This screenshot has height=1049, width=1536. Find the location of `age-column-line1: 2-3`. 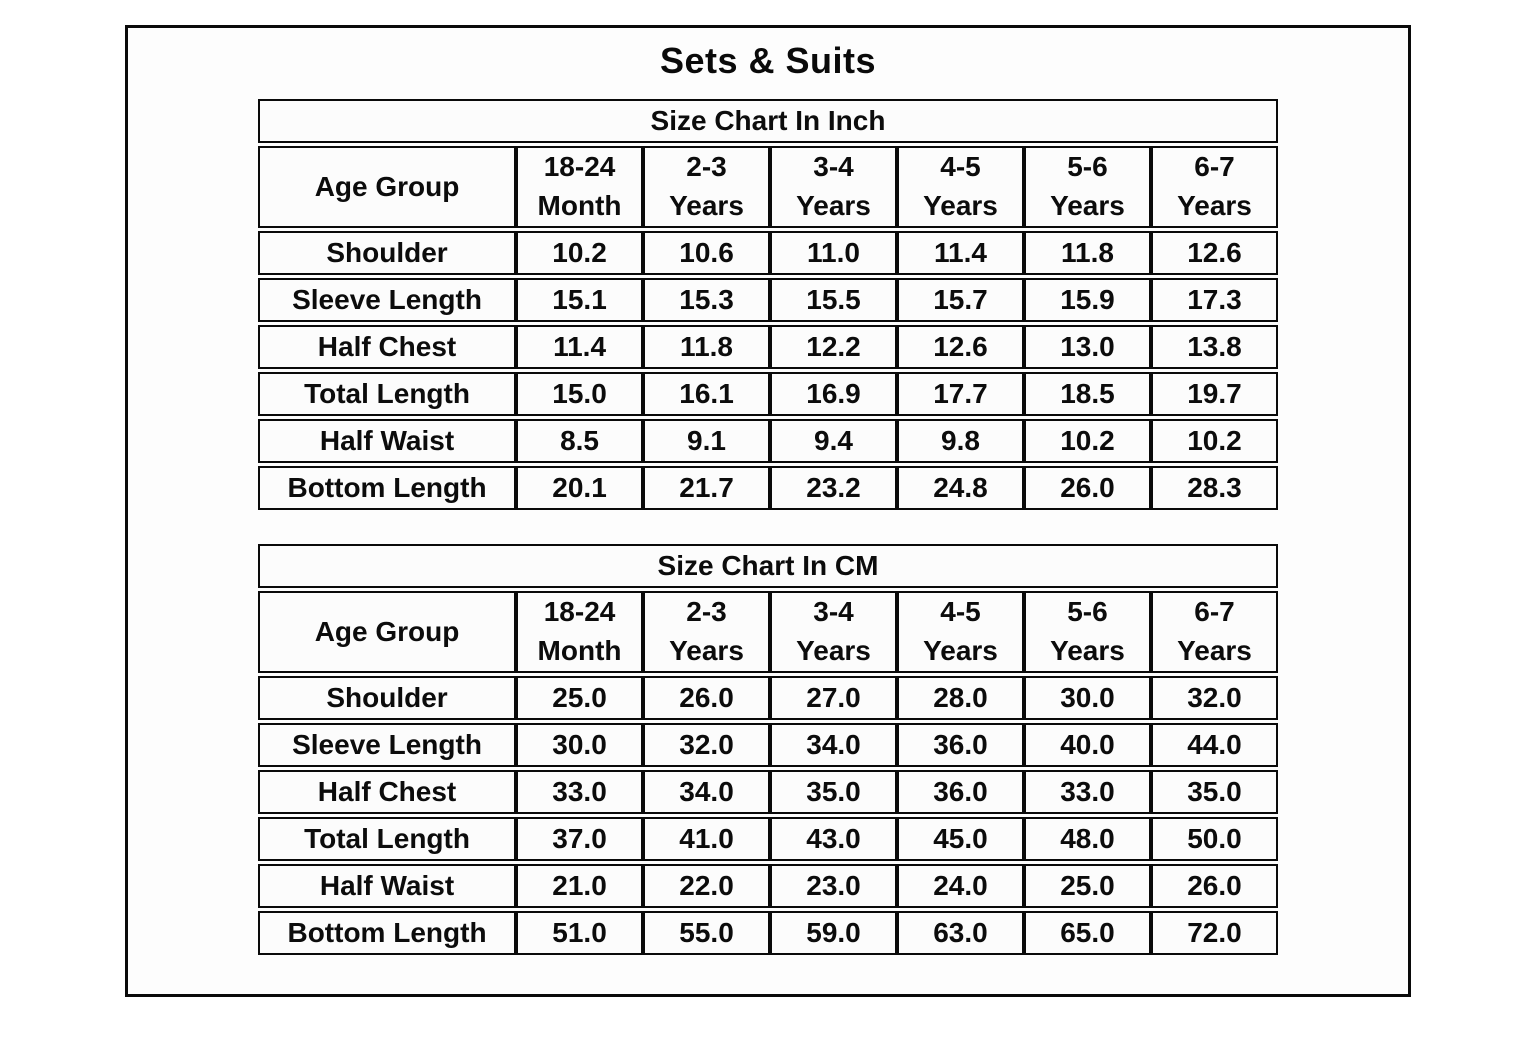

age-column-line1: 2-3 is located at coordinates (706, 612).